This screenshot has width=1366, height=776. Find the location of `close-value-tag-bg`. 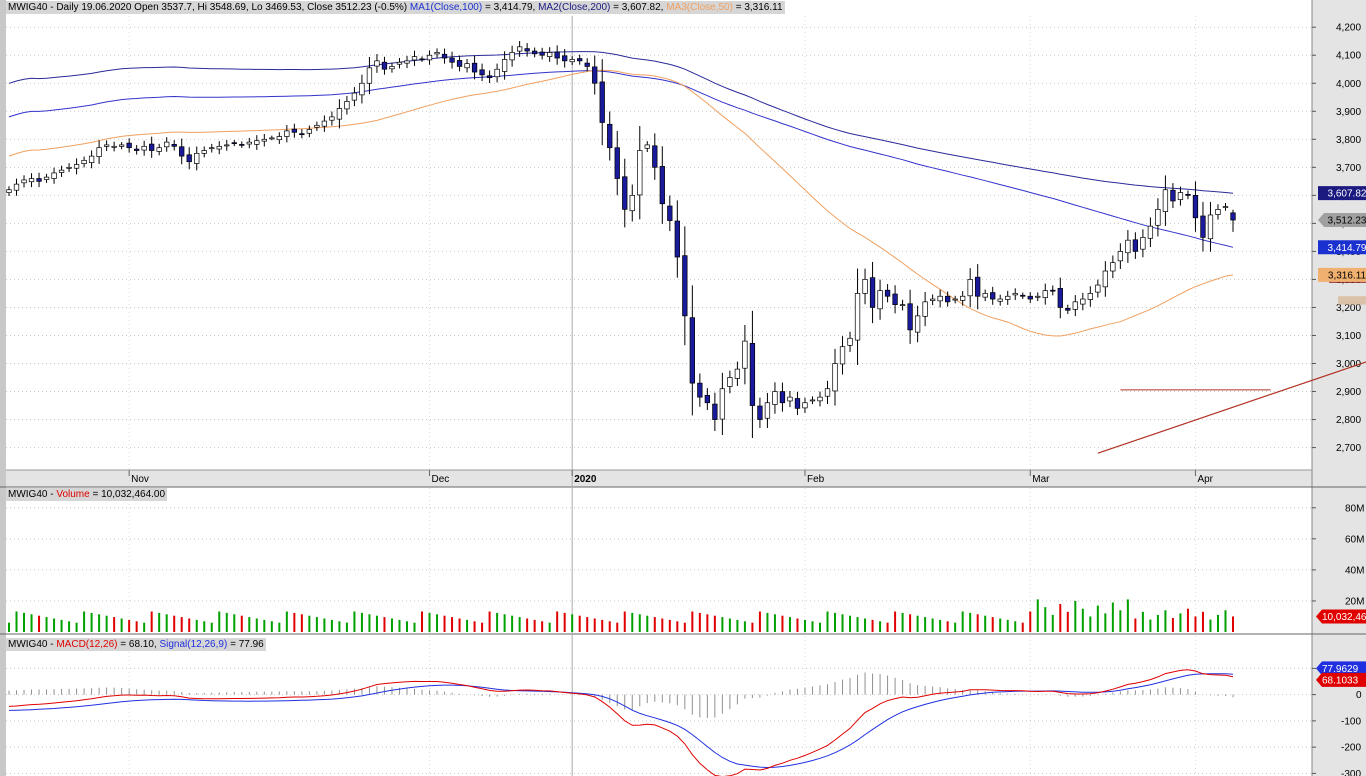

close-value-tag-bg is located at coordinates (1342, 219).